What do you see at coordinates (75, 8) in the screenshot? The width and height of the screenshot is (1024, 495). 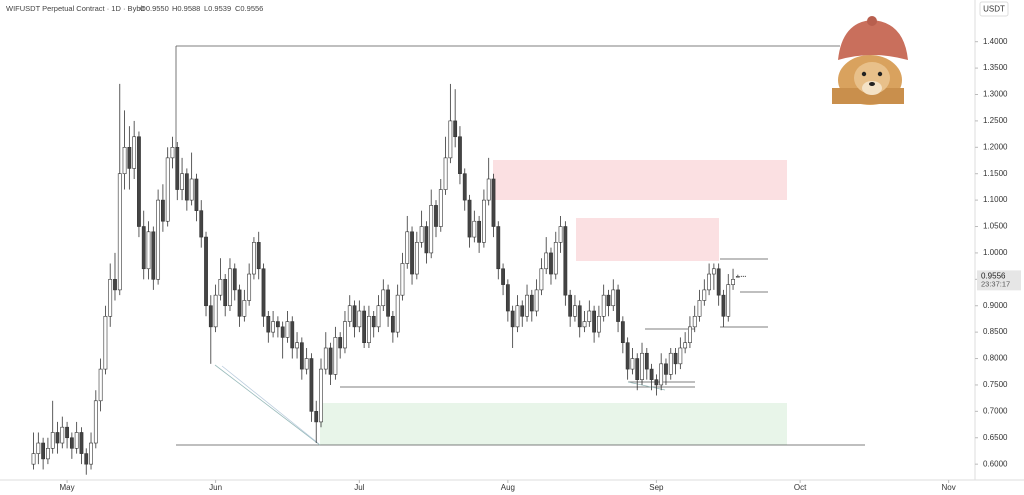 I see `symbol-title: WIFUSDT Perpetual Contract · 1D · Bybit` at bounding box center [75, 8].